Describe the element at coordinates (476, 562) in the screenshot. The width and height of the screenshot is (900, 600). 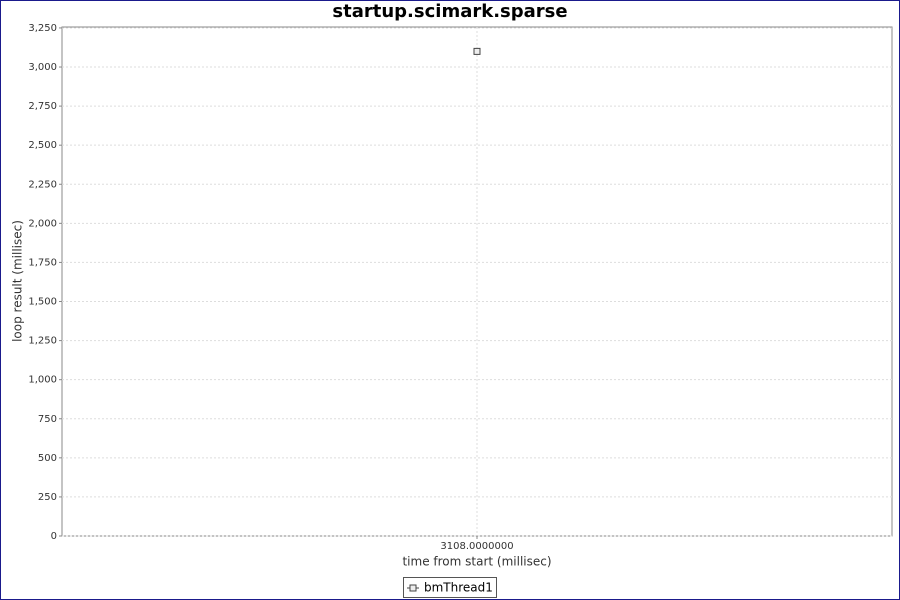
I see `x-axis-label: time from start (millisec)` at that location.